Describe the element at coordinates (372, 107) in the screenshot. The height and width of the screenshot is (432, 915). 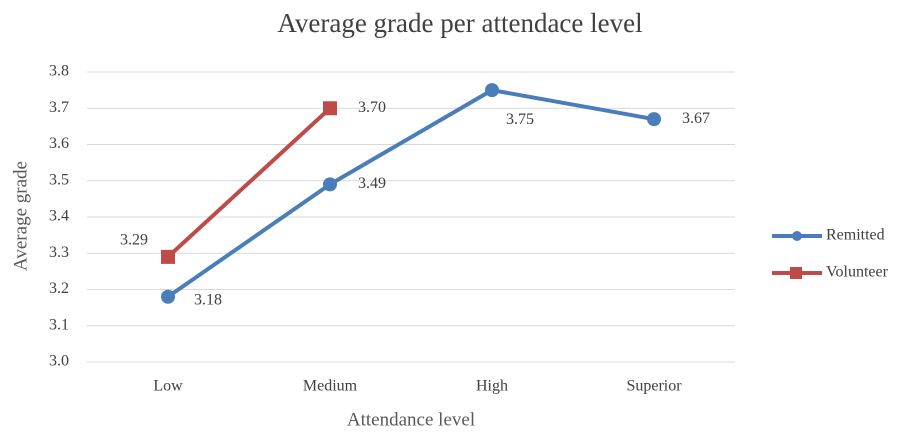
I see `data-label: 3.70` at that location.